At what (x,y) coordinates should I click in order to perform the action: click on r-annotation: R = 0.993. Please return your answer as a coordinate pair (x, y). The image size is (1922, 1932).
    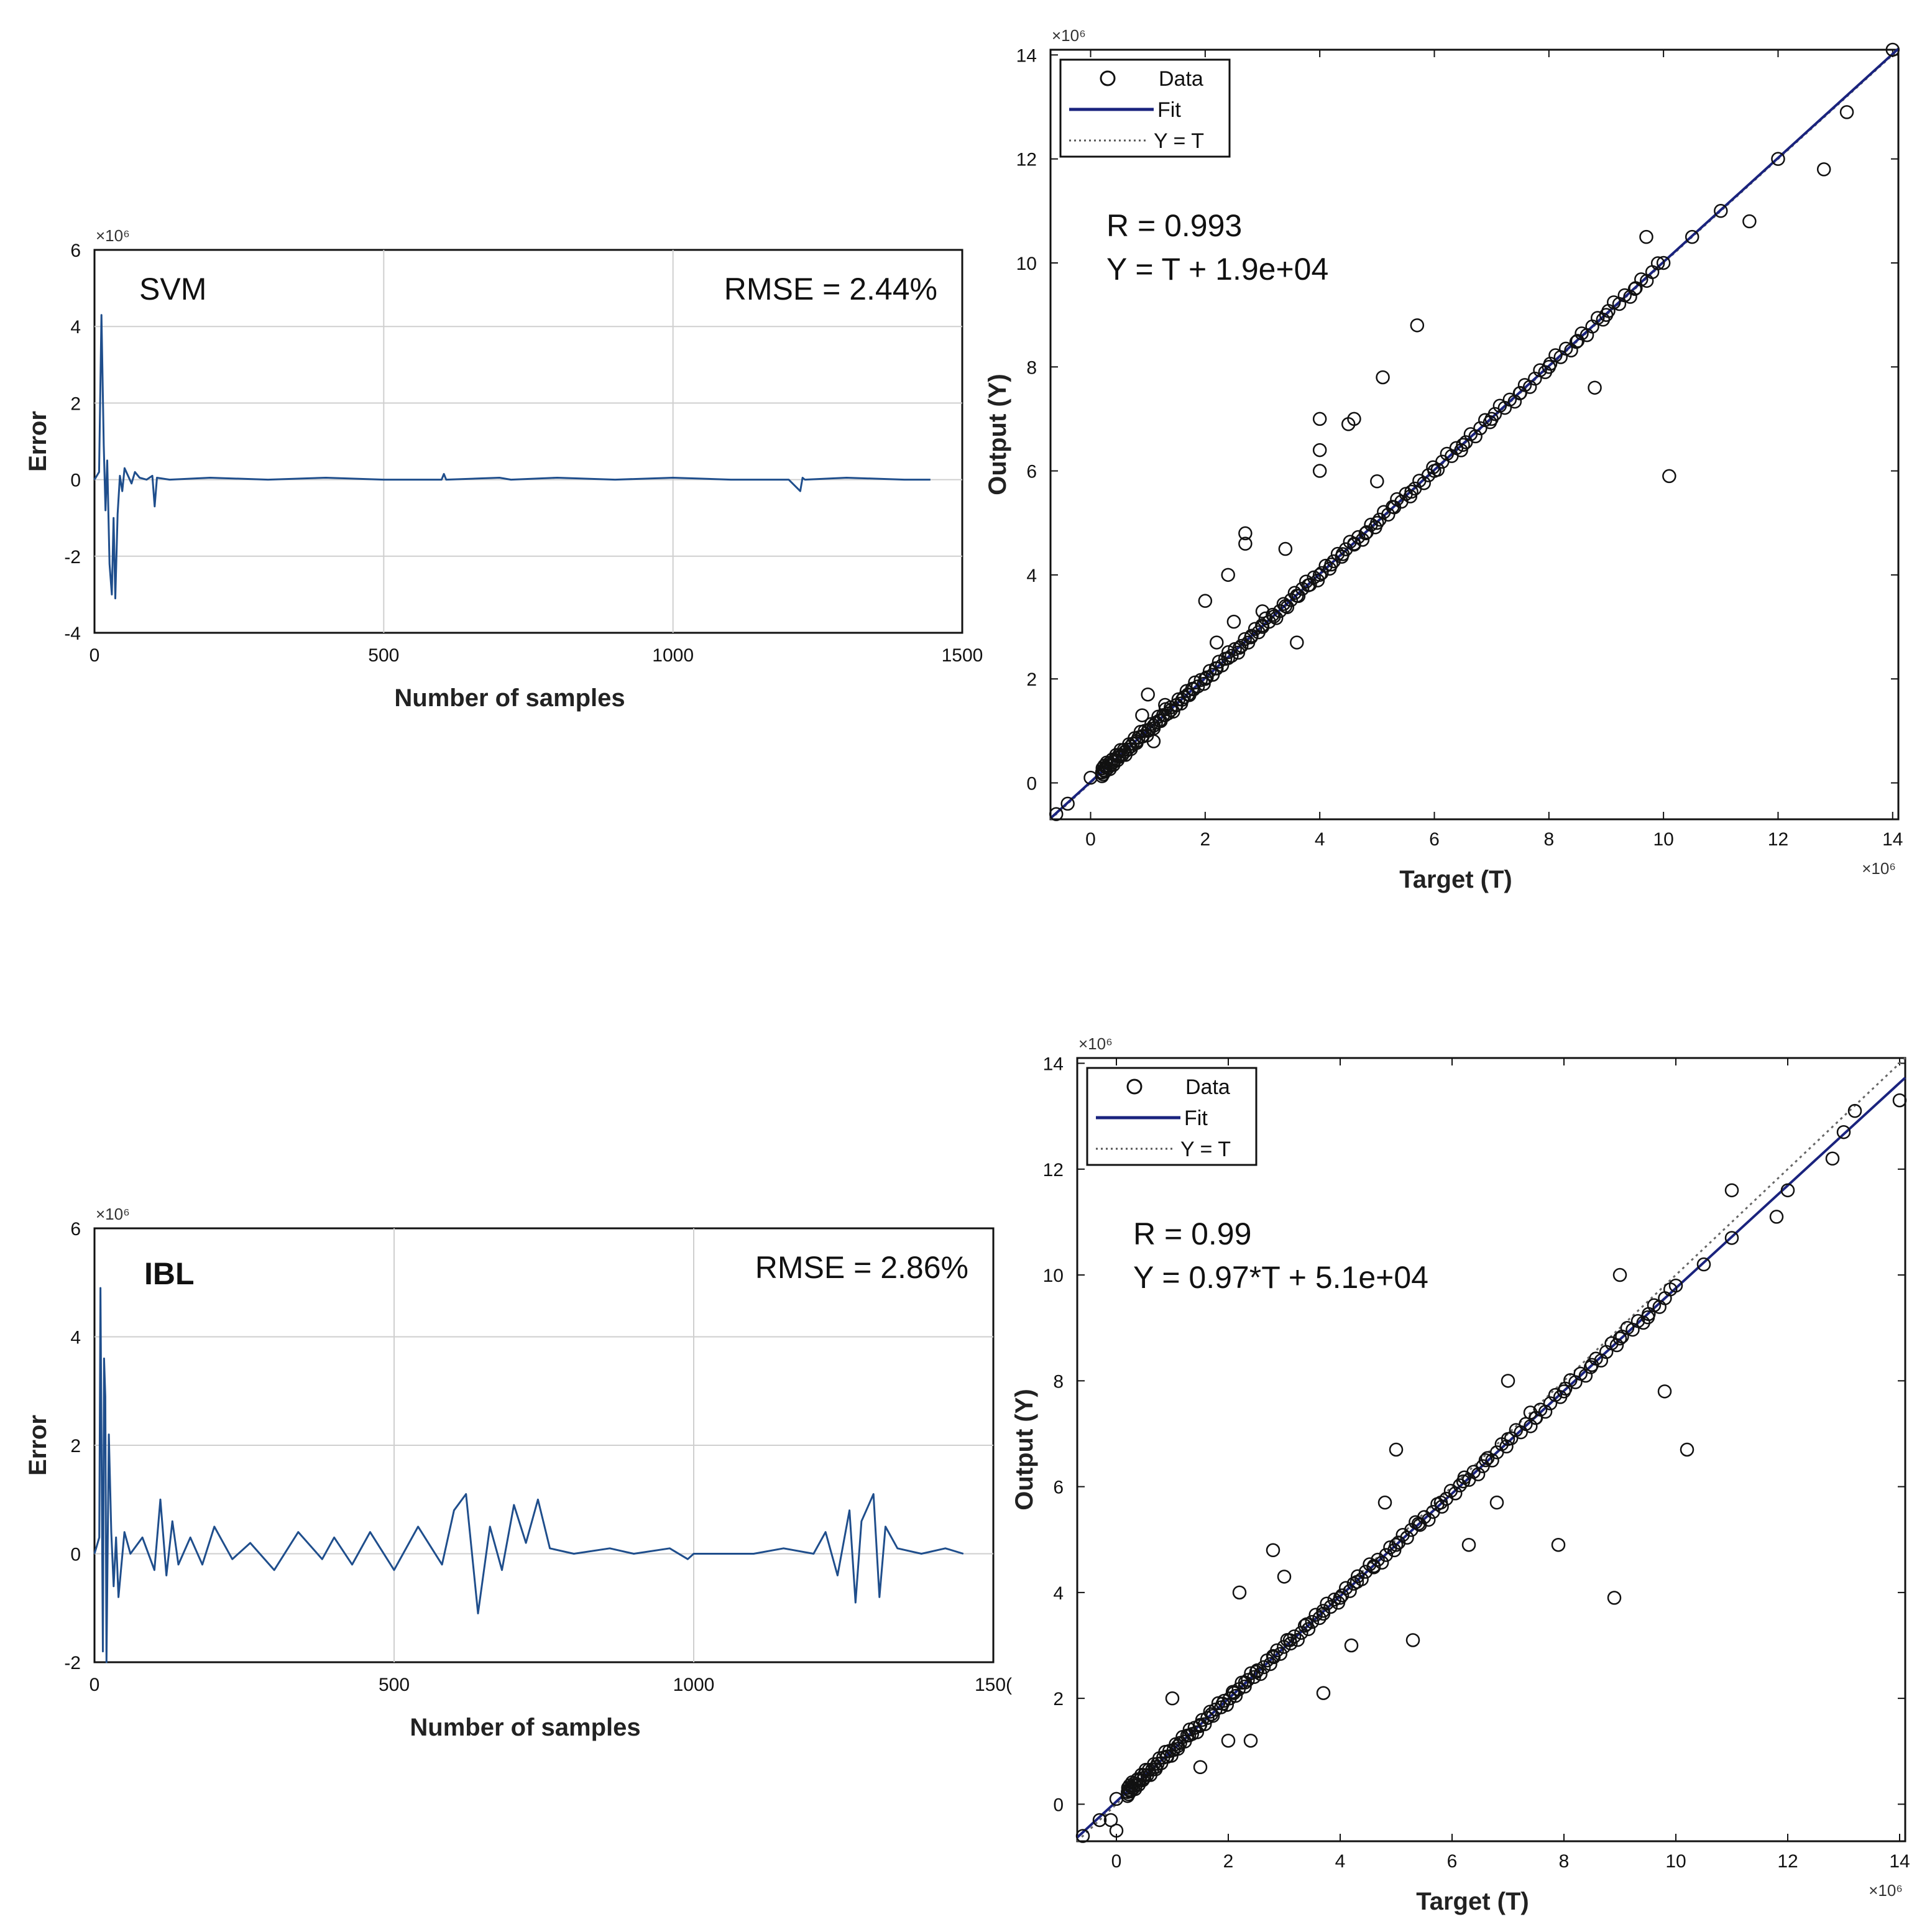
    Looking at the image, I should click on (1174, 225).